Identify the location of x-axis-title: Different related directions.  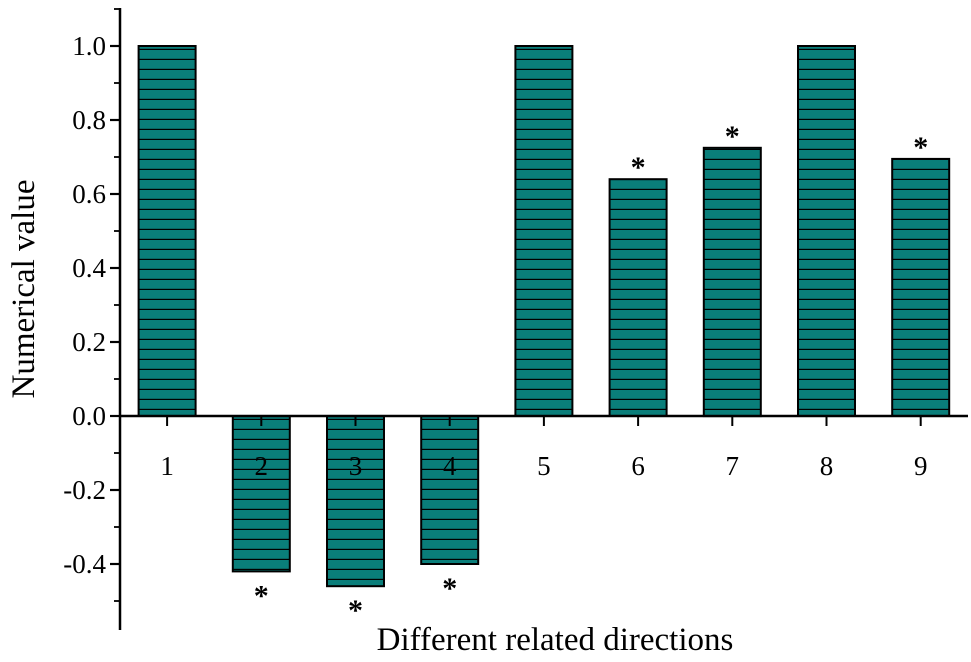
(555, 640).